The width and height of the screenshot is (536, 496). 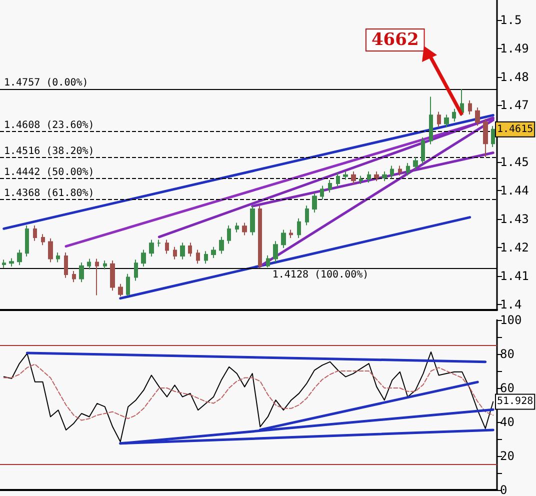 I want to click on ref-line-label: 1.4608 (23.60%), so click(x=49, y=125).